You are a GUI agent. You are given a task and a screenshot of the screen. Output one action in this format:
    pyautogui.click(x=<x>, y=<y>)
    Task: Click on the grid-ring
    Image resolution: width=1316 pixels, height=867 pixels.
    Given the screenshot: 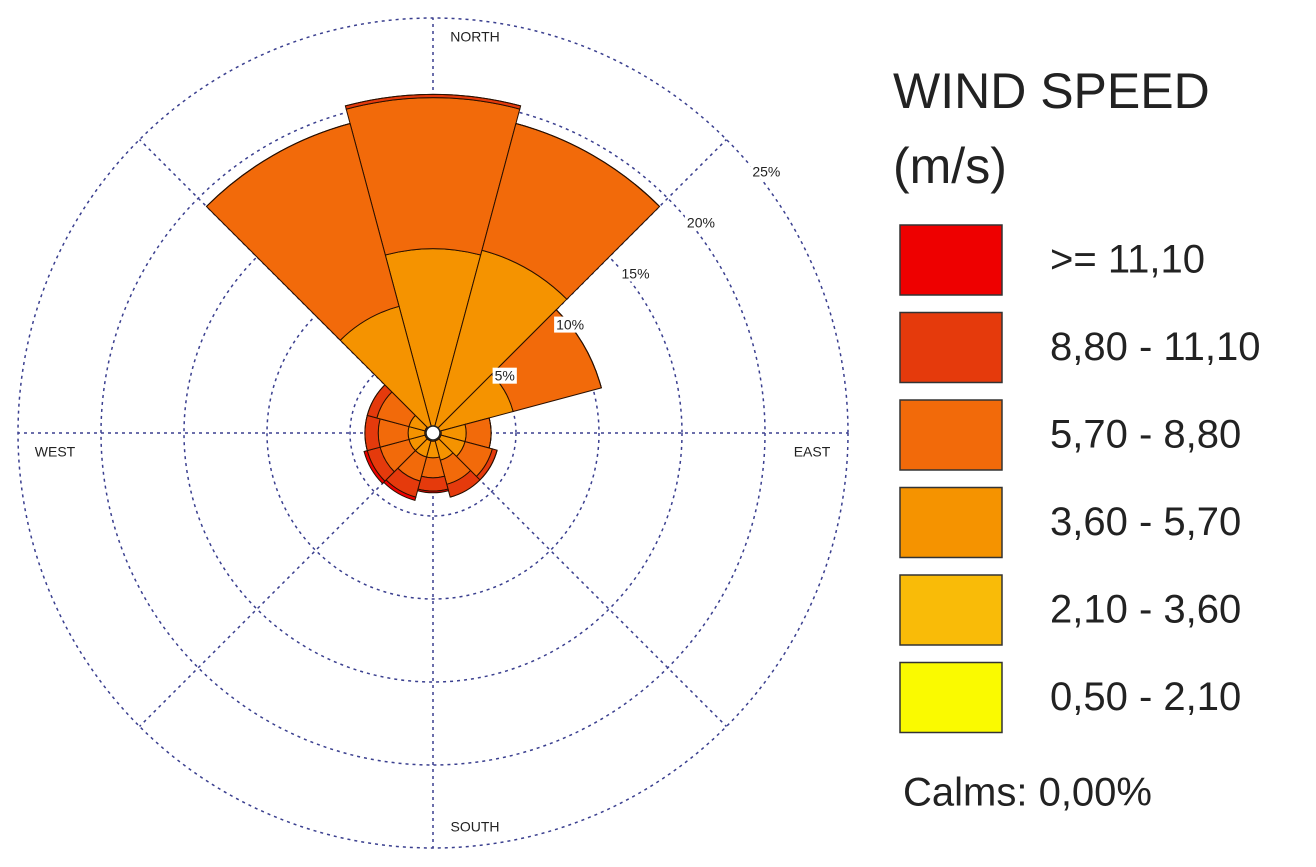 What is the action you would take?
    pyautogui.click(x=433, y=433)
    